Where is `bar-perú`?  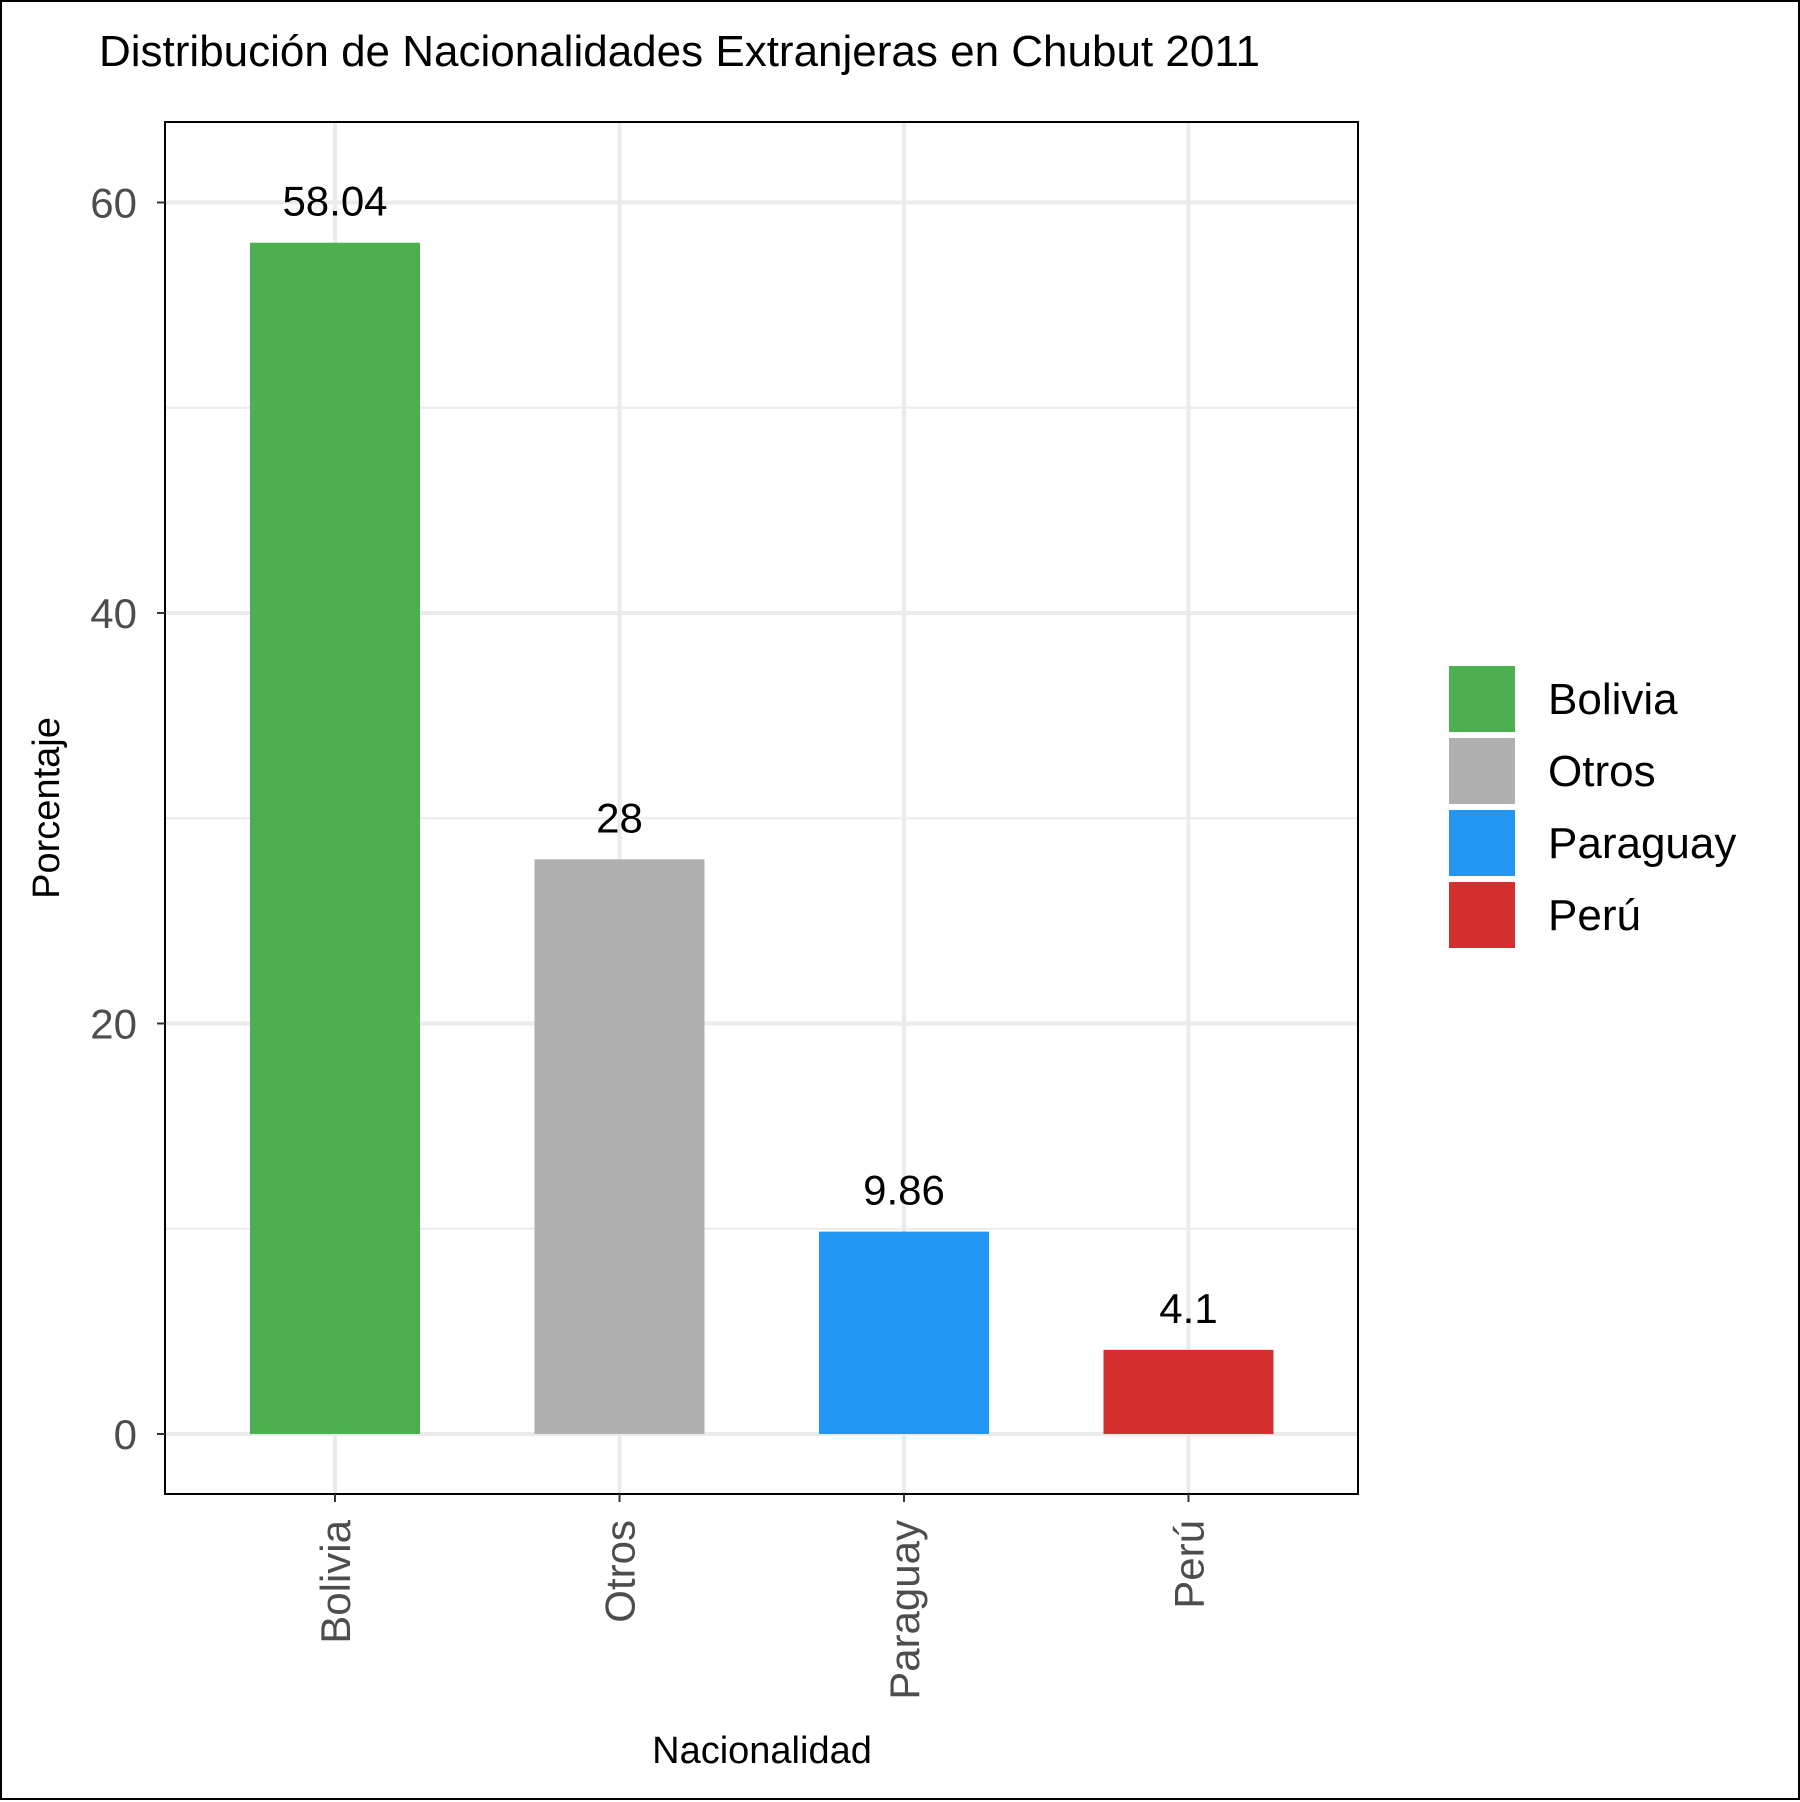 bar-perú is located at coordinates (1188, 1391).